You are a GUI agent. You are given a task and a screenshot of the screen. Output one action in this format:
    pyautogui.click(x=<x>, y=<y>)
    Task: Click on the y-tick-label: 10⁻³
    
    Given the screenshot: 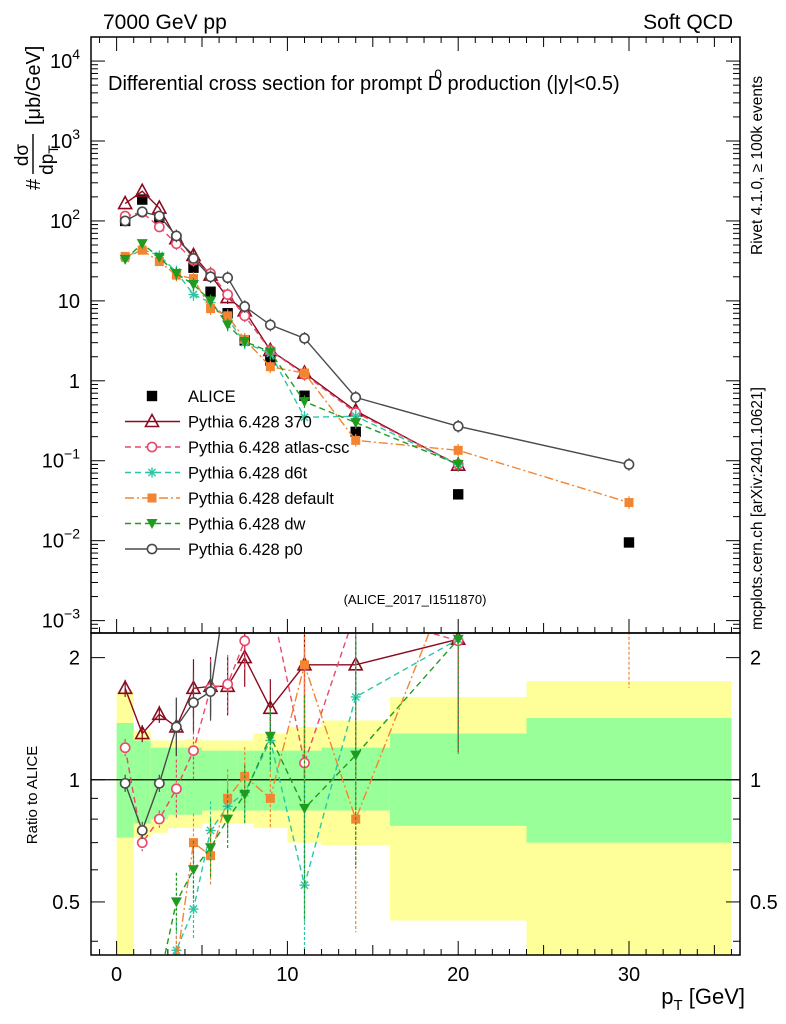 What is the action you would take?
    pyautogui.click(x=61, y=619)
    